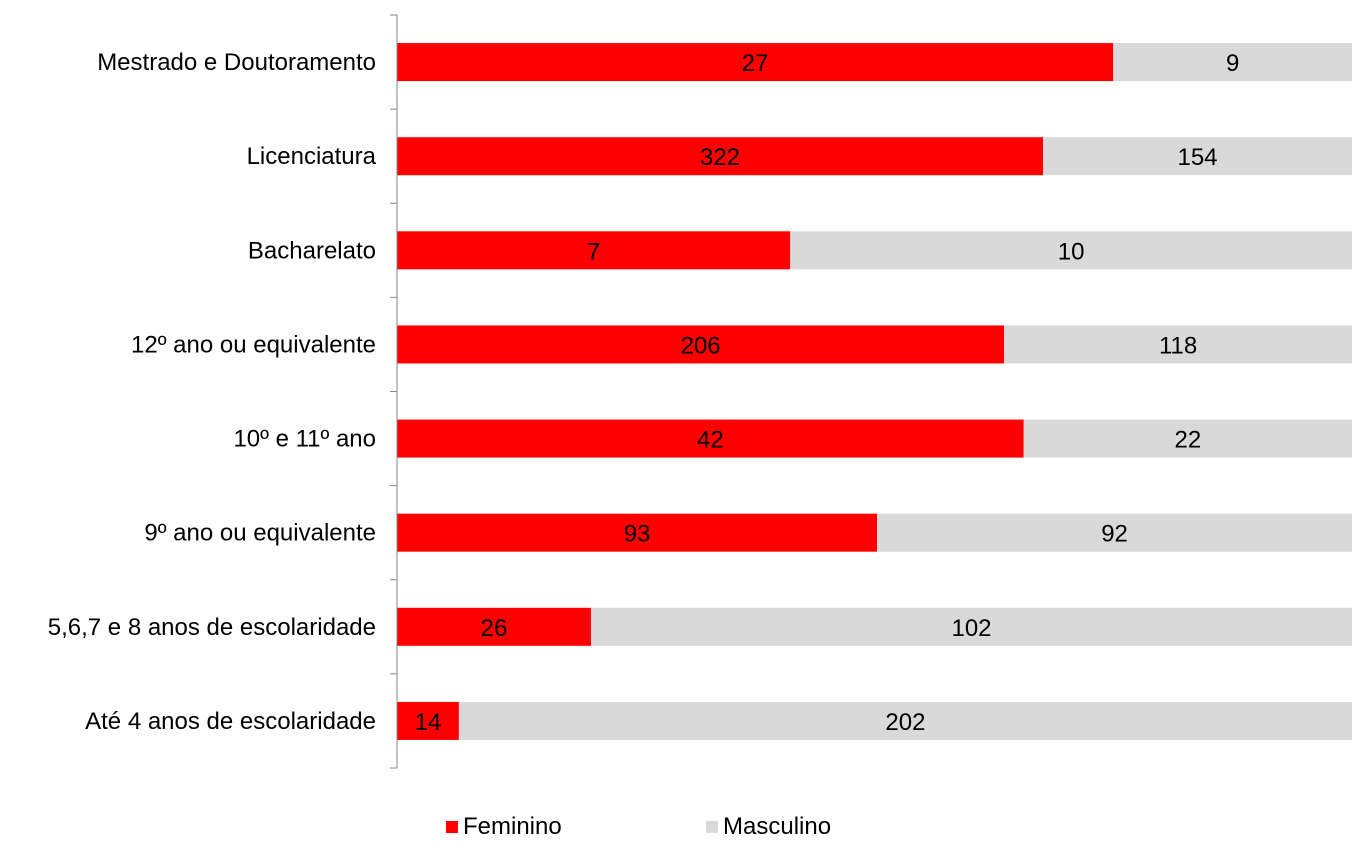 The image size is (1355, 843). I want to click on data-label-feminino-mestrado-e-doutoramento: 27, so click(755, 63).